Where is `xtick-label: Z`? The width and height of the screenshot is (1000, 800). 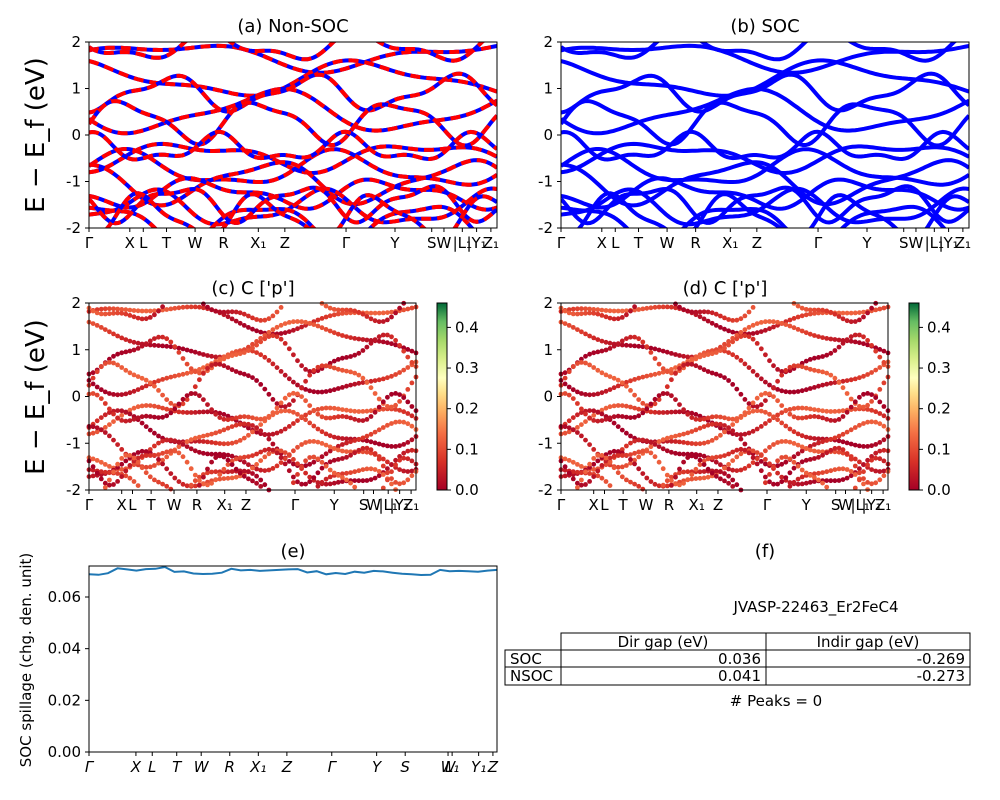
xtick-label: Z is located at coordinates (493, 767).